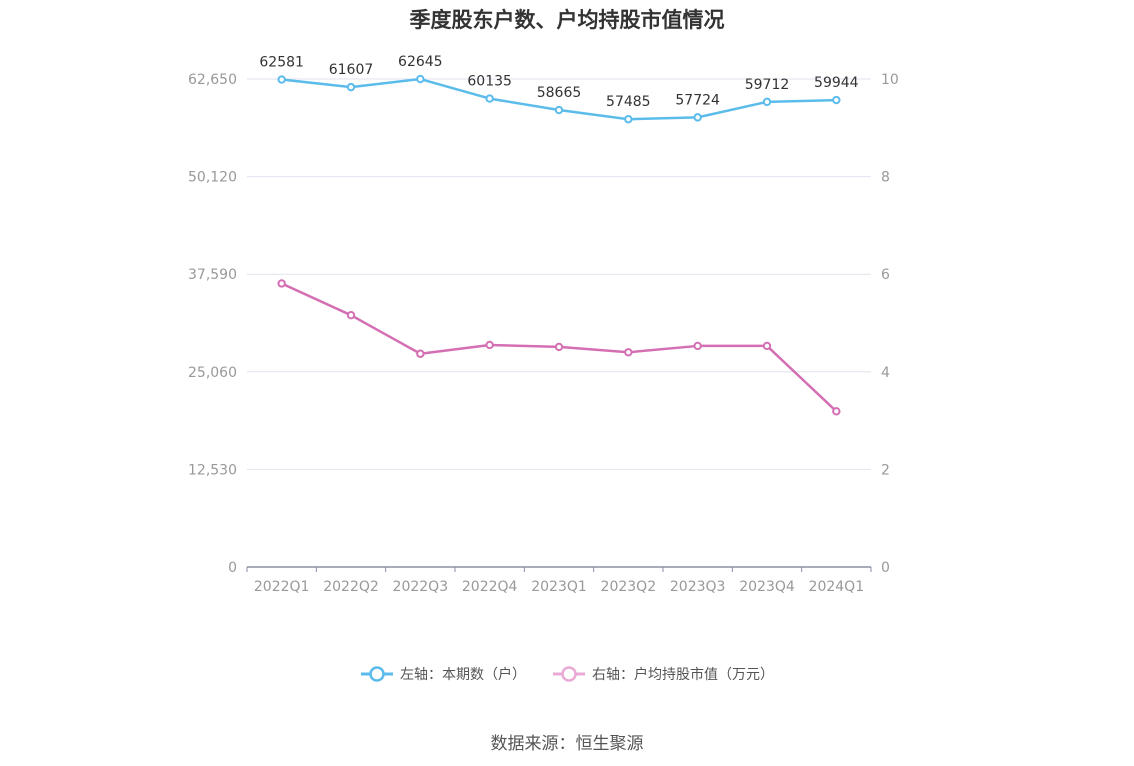  I want to click on left-tick-label: 25,060, so click(212, 373).